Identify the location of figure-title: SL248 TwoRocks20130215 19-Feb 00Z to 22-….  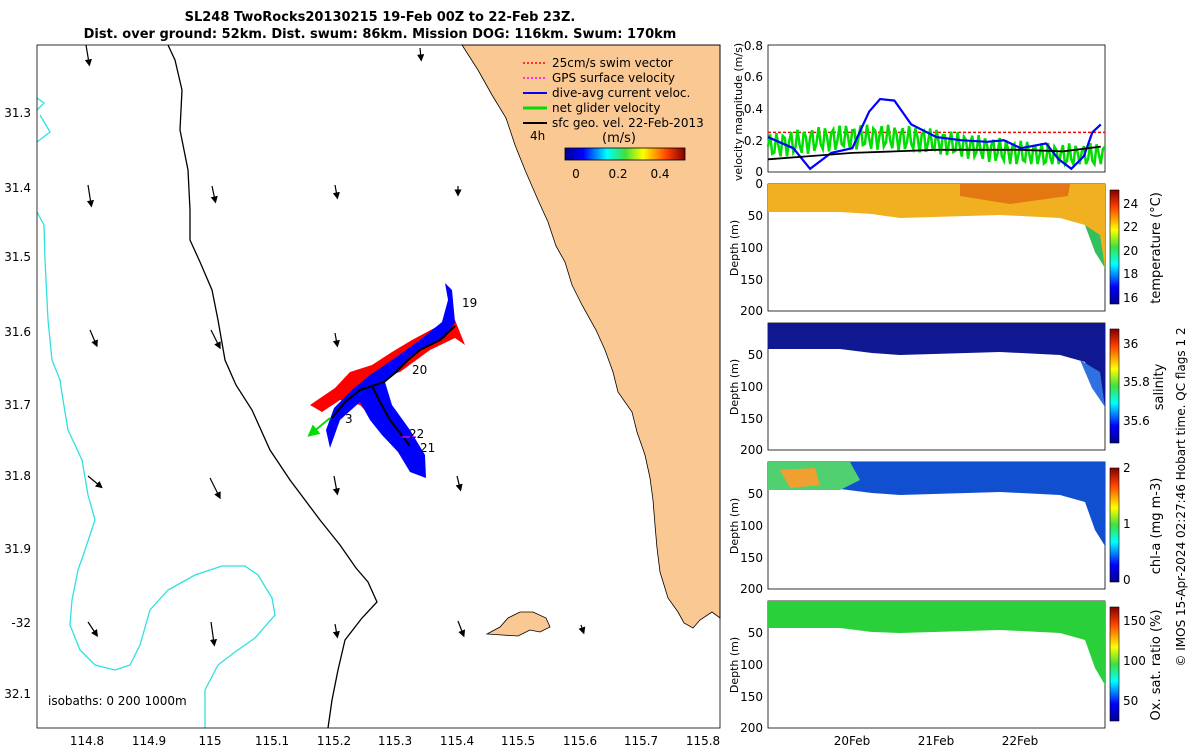
(380, 17).